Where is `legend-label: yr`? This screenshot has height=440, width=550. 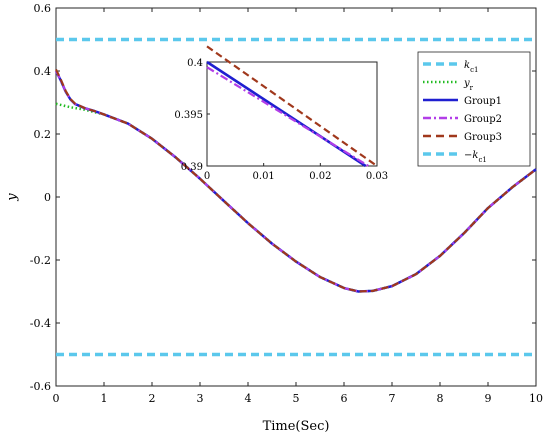
legend-label: yr is located at coordinates (468, 85).